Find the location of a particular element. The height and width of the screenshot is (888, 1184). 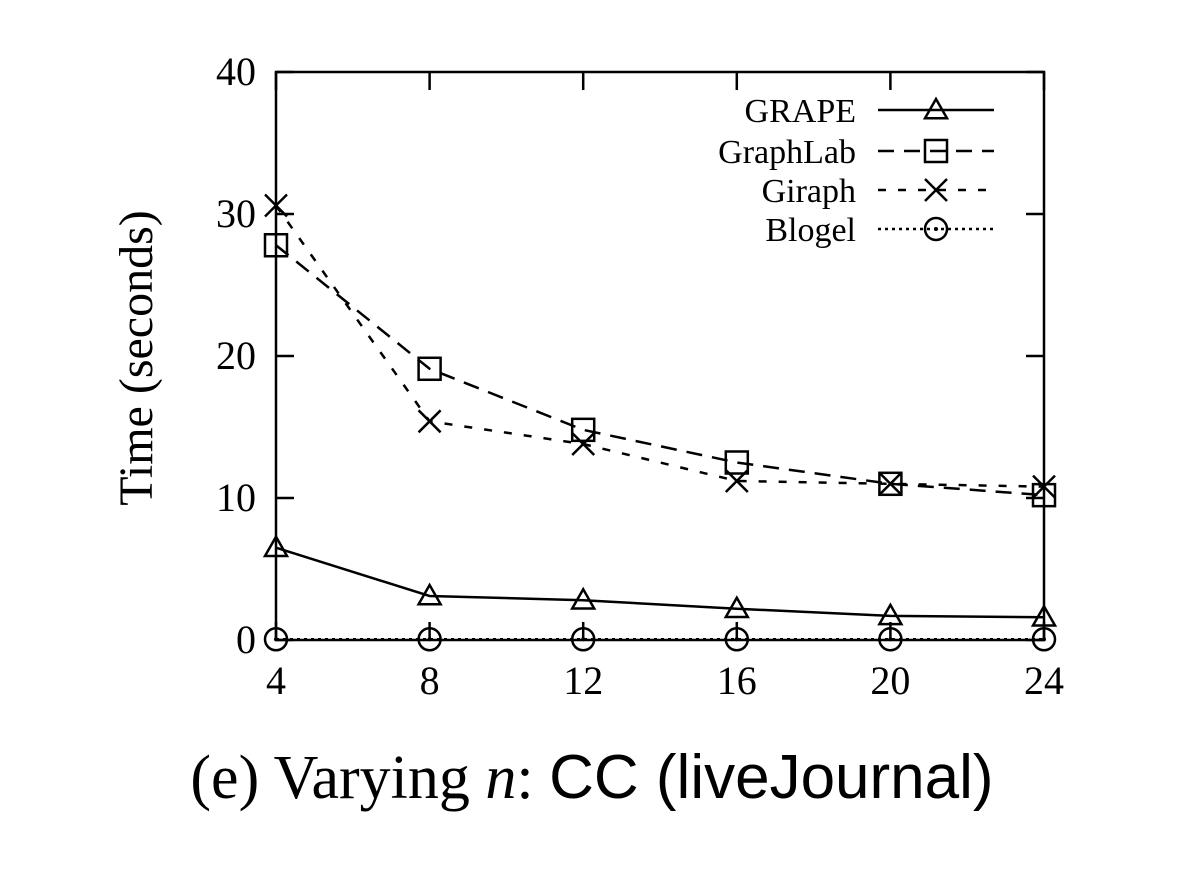

x-tick-label: 4 is located at coordinates (276, 680).